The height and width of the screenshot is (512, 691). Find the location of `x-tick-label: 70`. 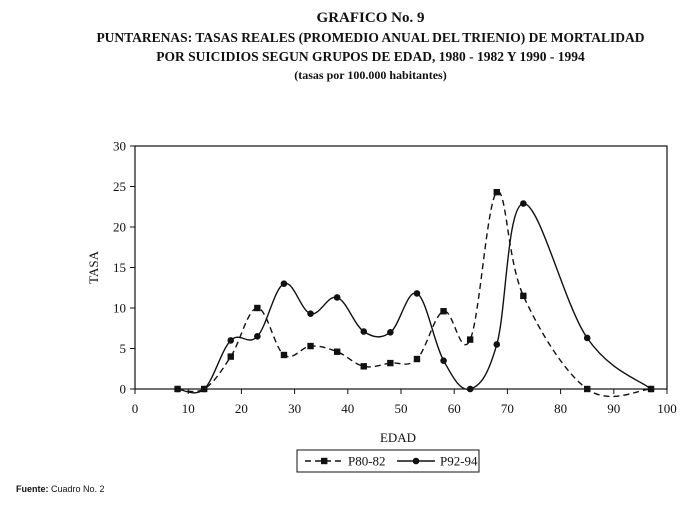

x-tick-label: 70 is located at coordinates (507, 408).